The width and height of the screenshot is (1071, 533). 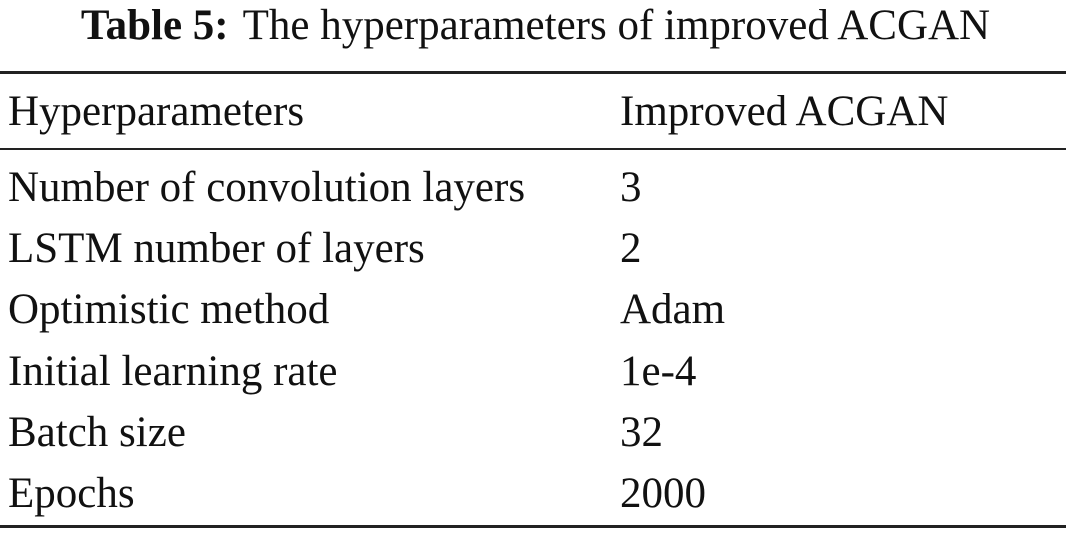 I want to click on value-cell: Adam, so click(x=673, y=310).